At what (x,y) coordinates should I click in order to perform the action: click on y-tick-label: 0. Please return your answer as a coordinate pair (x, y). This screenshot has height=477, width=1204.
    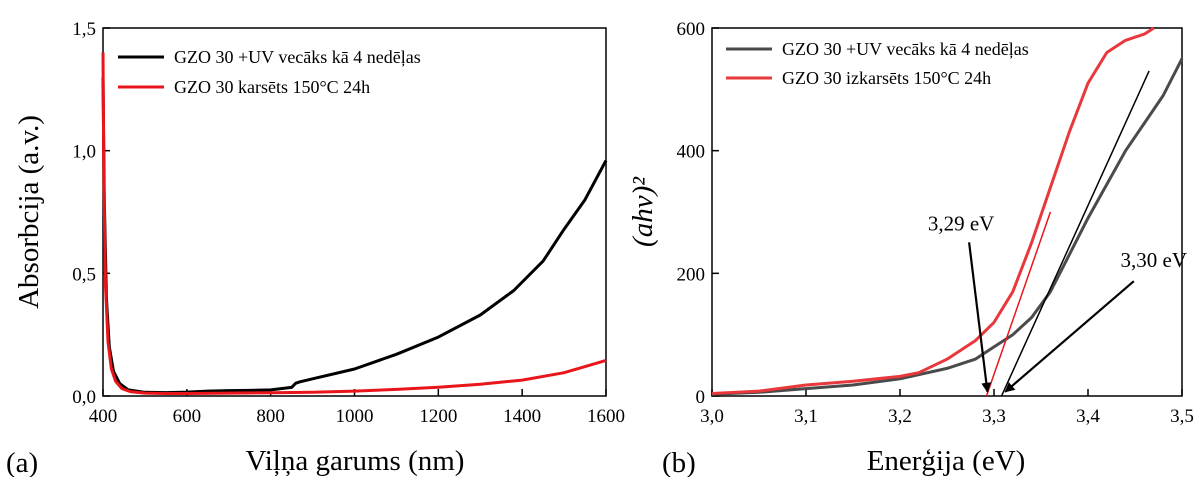
    Looking at the image, I should click on (701, 397).